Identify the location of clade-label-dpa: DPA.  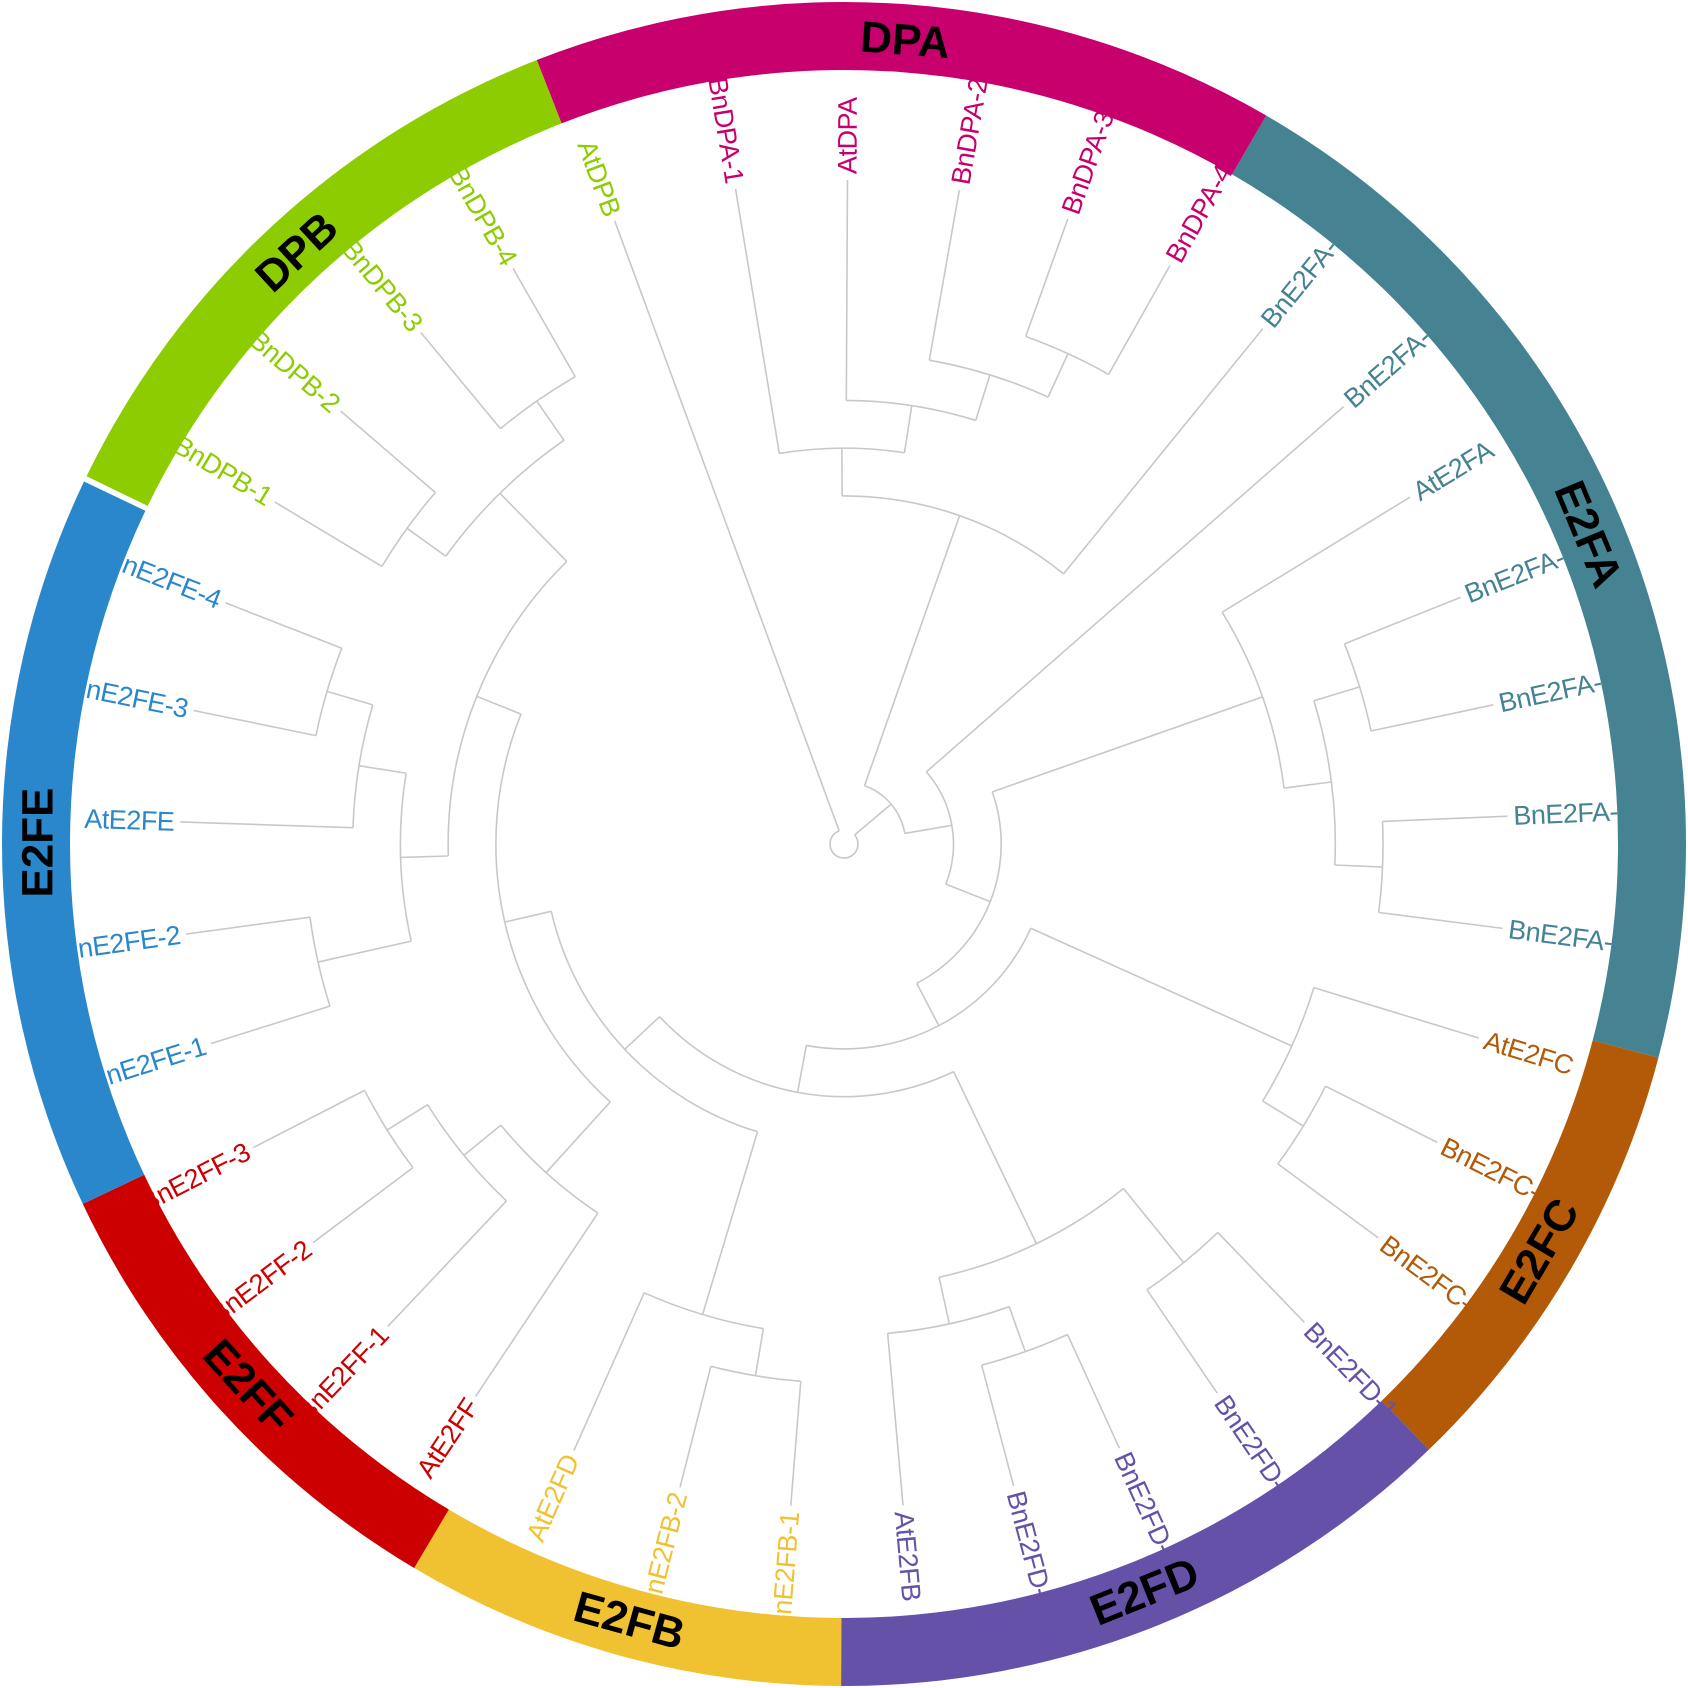
(905, 40).